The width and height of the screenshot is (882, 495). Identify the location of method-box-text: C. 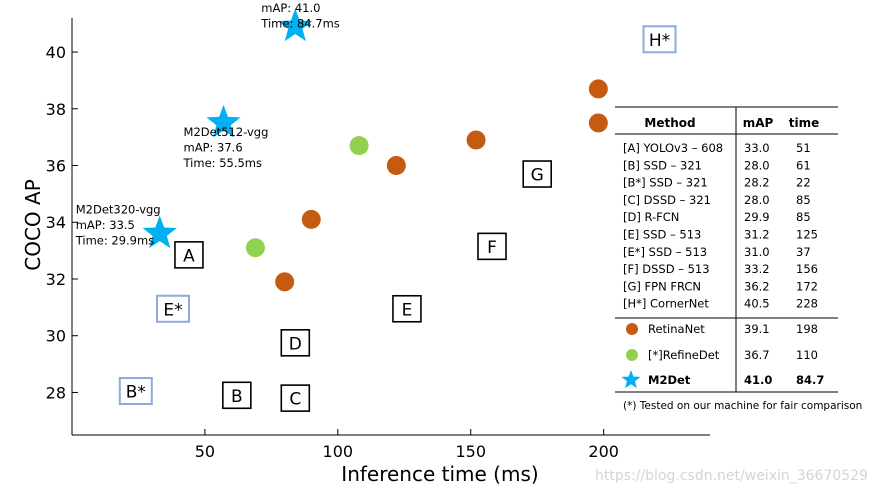
(295, 400).